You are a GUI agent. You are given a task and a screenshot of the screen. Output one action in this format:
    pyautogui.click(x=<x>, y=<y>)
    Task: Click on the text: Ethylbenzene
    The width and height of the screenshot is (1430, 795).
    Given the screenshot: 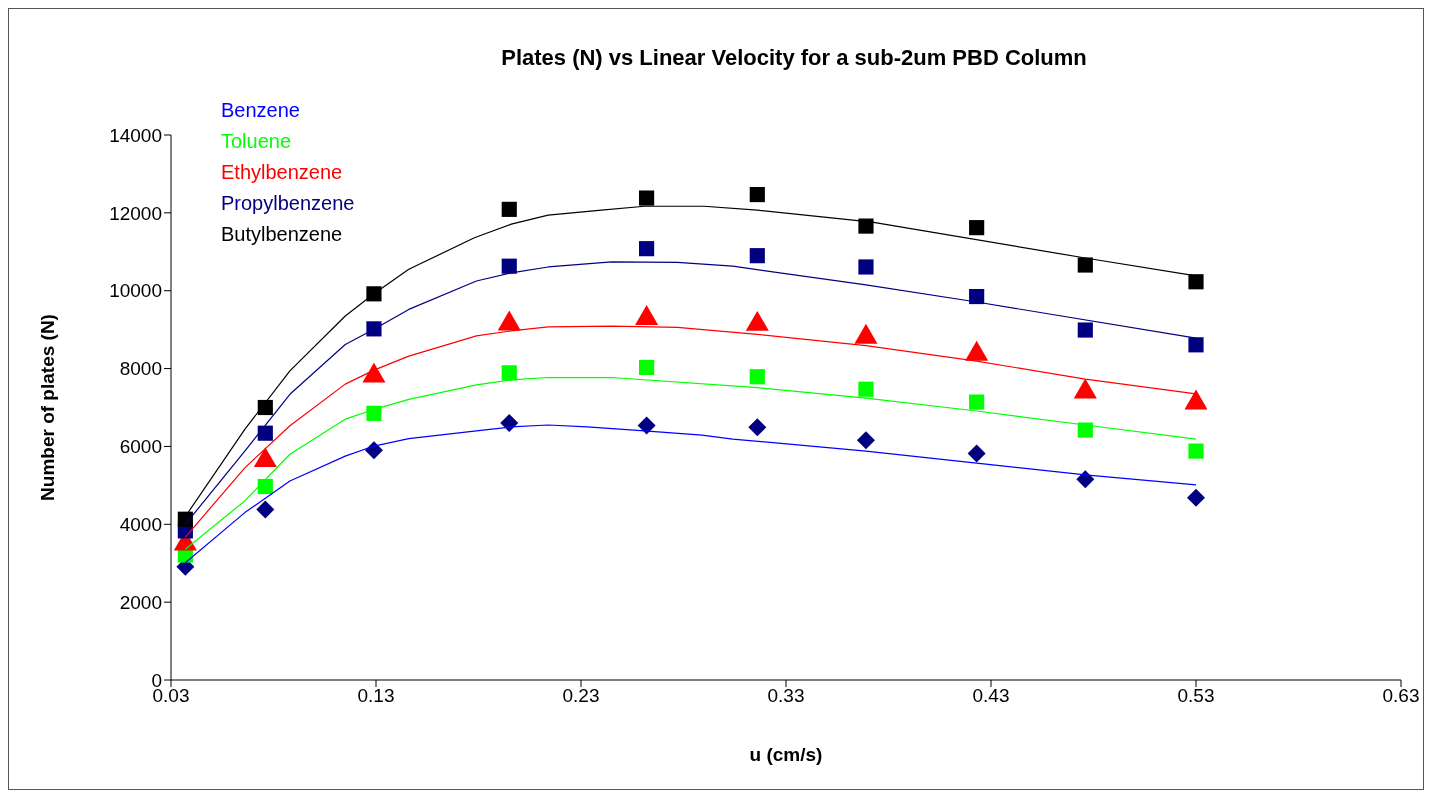 What is the action you would take?
    pyautogui.click(x=282, y=172)
    